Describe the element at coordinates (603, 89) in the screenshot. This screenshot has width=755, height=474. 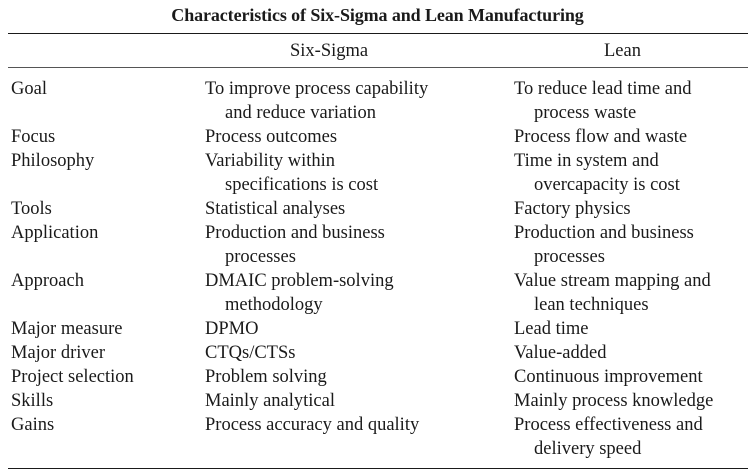
I see `lean-cell-line: To reduce lead time and` at that location.